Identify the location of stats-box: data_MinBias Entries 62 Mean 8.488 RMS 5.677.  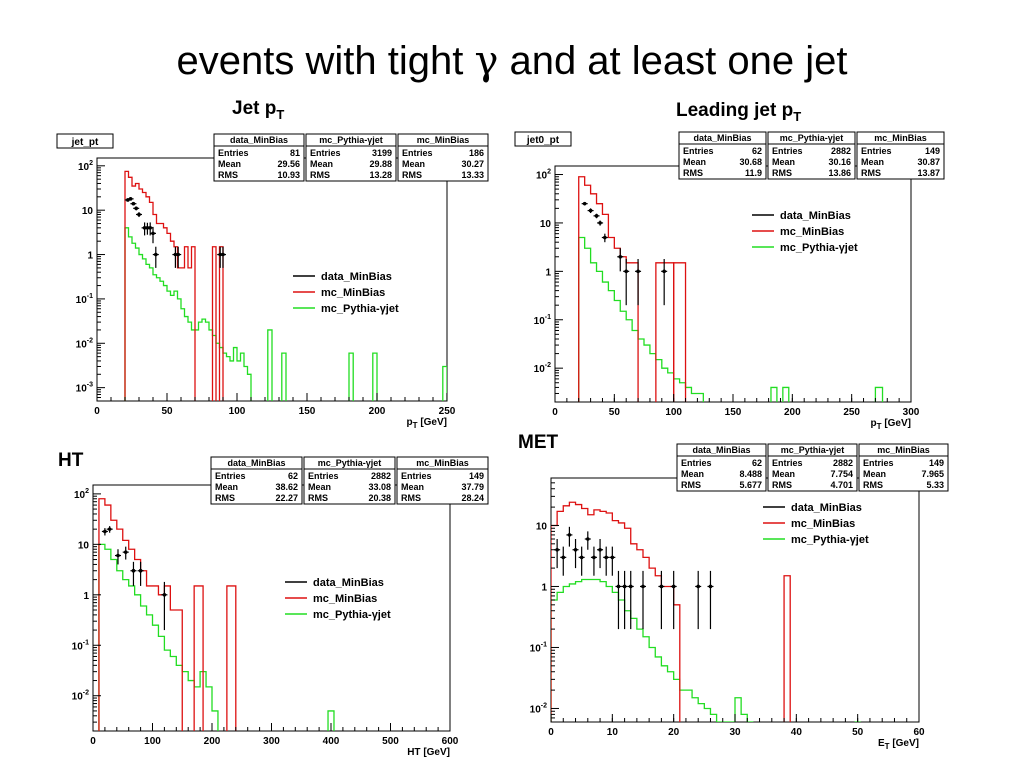
(721, 467).